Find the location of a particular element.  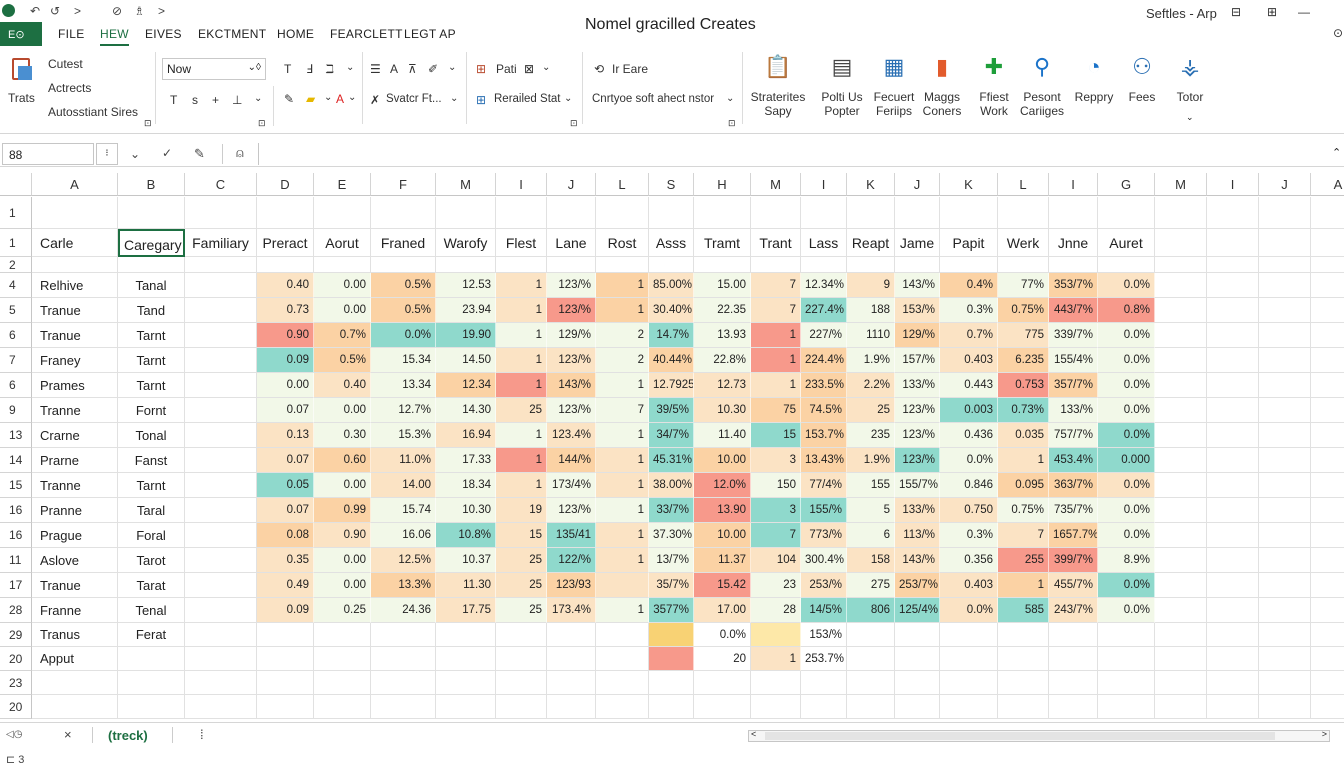

cell: 45.31% is located at coordinates (671, 460).